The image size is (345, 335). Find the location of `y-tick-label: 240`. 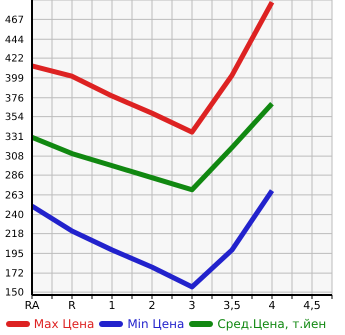

y-tick-label: 240 is located at coordinates (14, 216).